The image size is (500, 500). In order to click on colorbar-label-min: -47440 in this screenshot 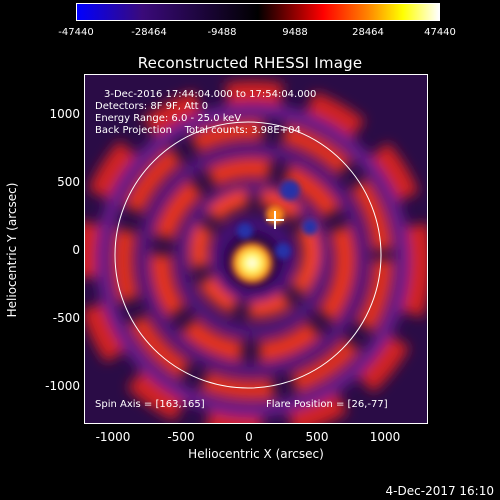, I will do `click(76, 32)`.